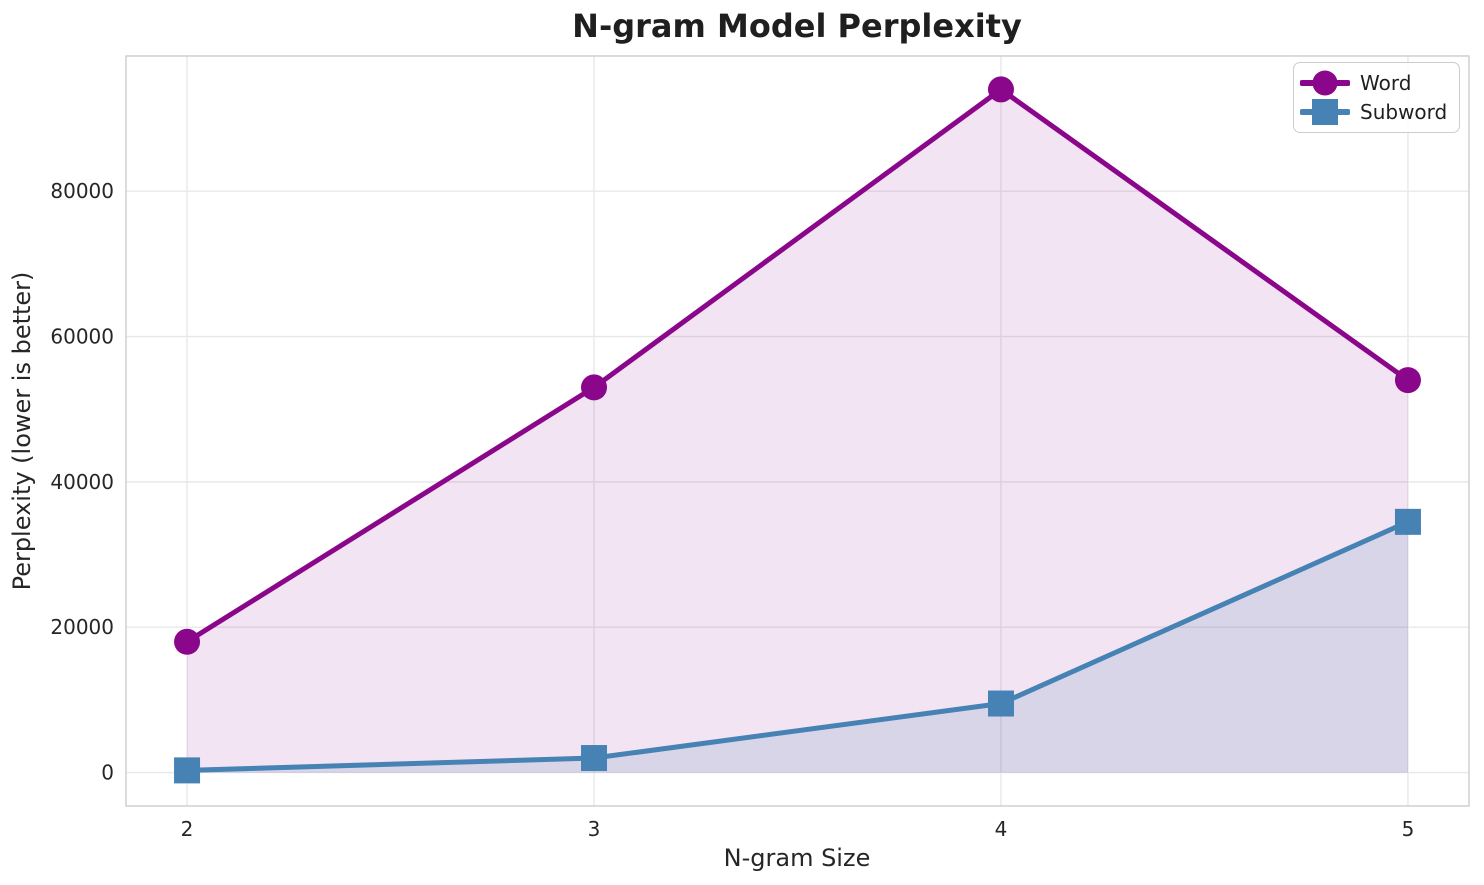 This screenshot has width=1484, height=885. I want to click on y-tick-label: 60000, so click(82, 337).